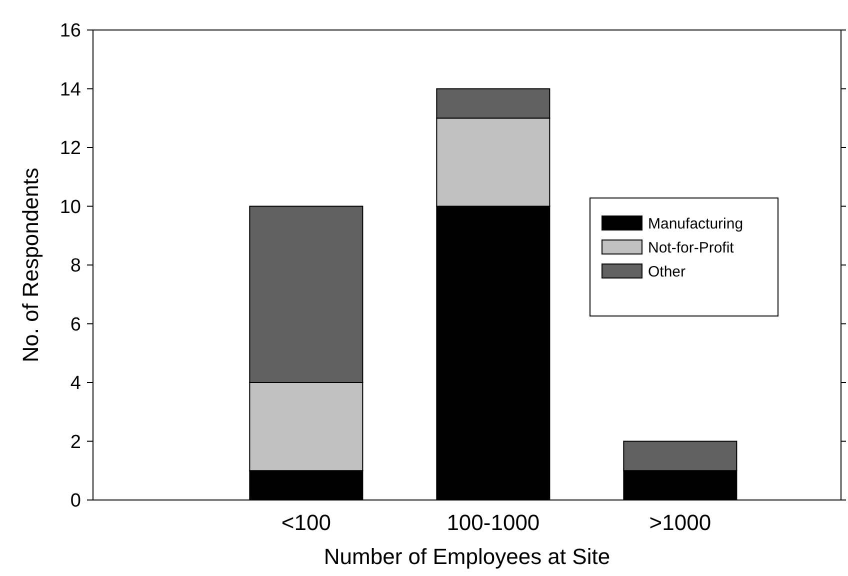 The width and height of the screenshot is (848, 576). I want to click on y-tick-label: 6, so click(75, 325).